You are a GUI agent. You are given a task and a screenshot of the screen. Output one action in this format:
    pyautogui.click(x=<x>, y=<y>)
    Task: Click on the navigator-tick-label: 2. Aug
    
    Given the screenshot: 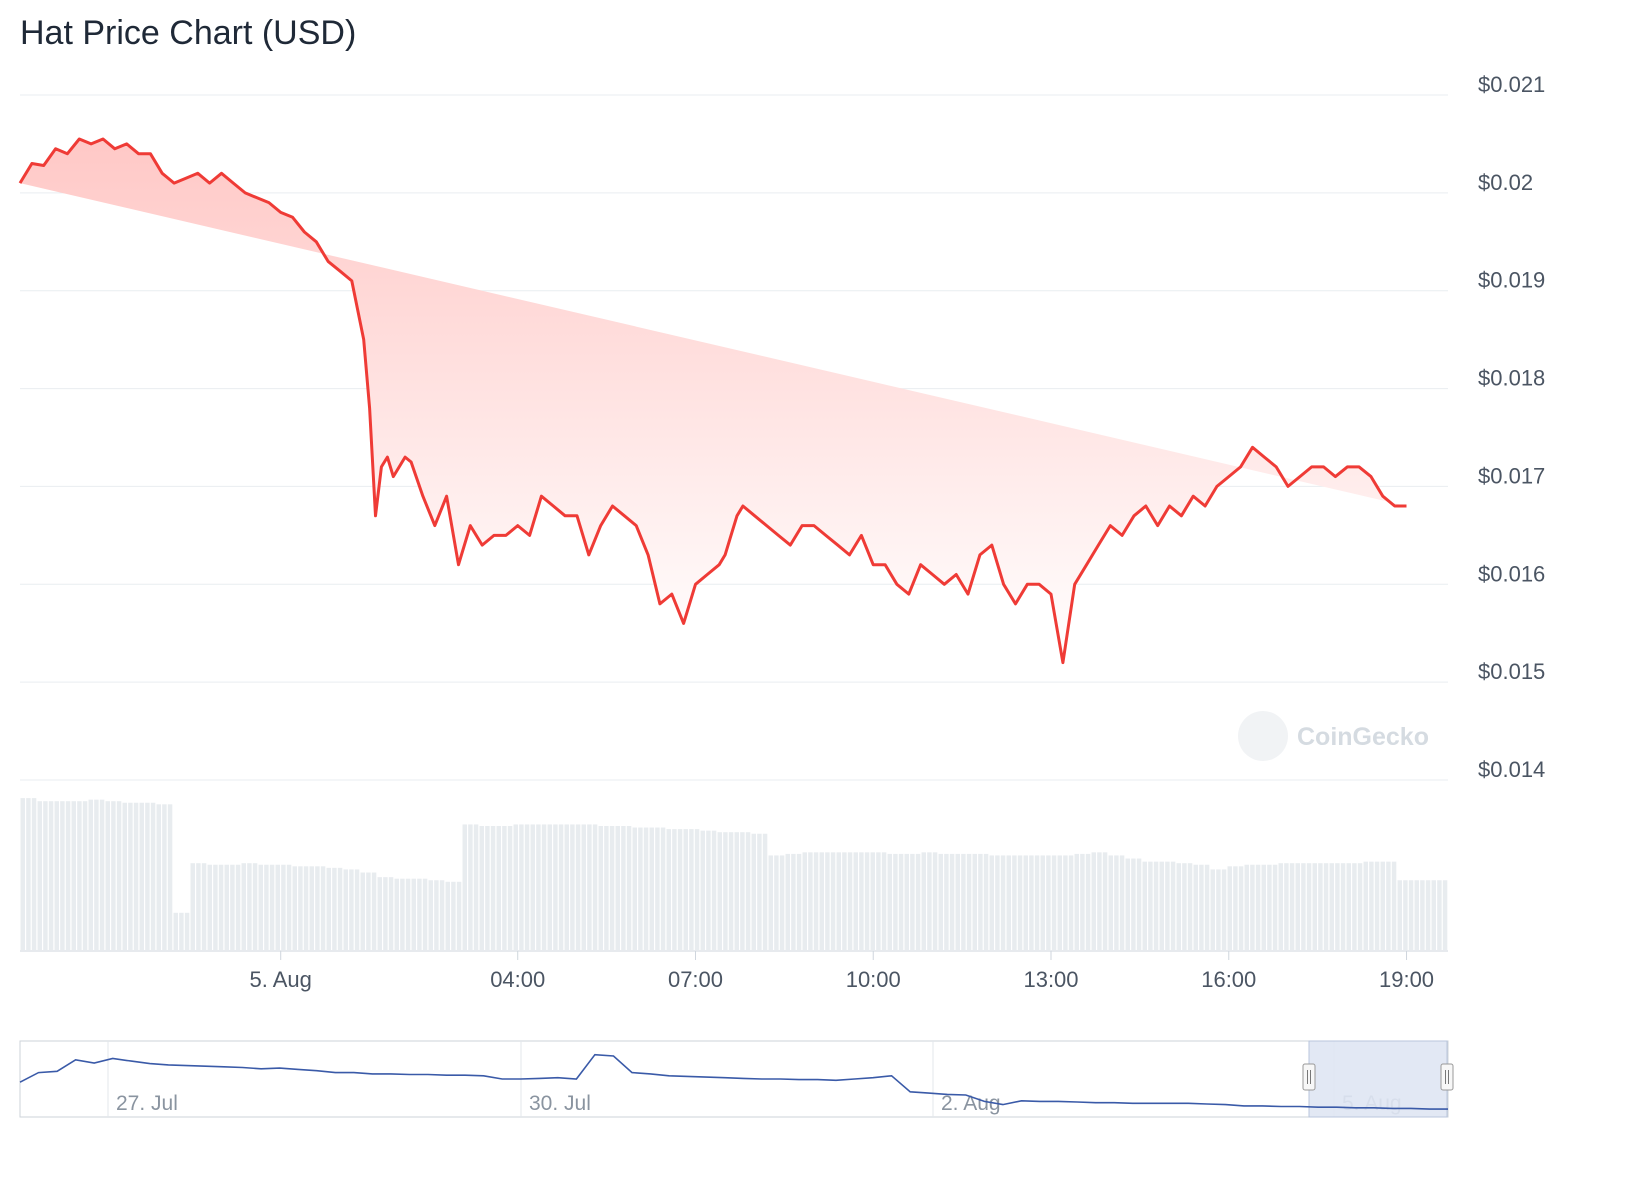 What is the action you would take?
    pyautogui.click(x=971, y=1103)
    